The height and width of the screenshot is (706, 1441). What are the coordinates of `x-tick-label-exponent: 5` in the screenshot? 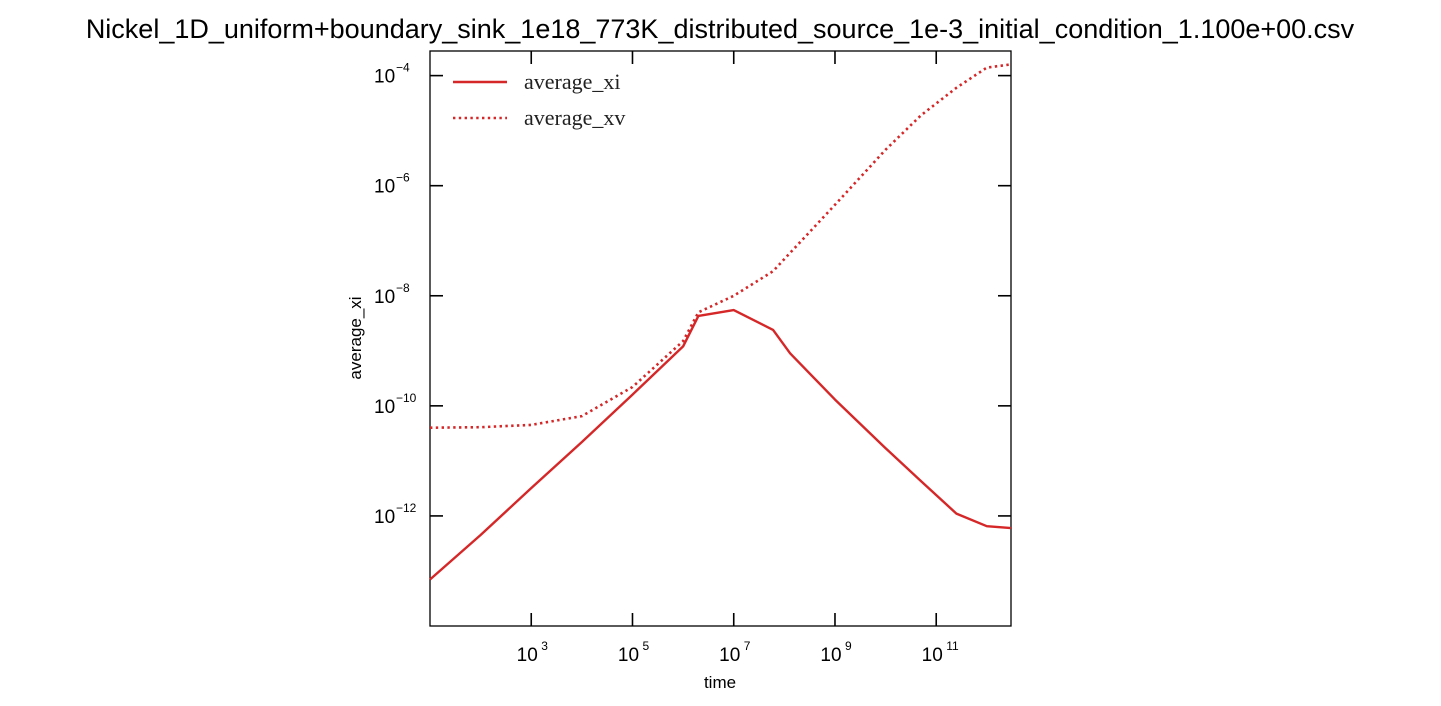 It's located at (645, 646).